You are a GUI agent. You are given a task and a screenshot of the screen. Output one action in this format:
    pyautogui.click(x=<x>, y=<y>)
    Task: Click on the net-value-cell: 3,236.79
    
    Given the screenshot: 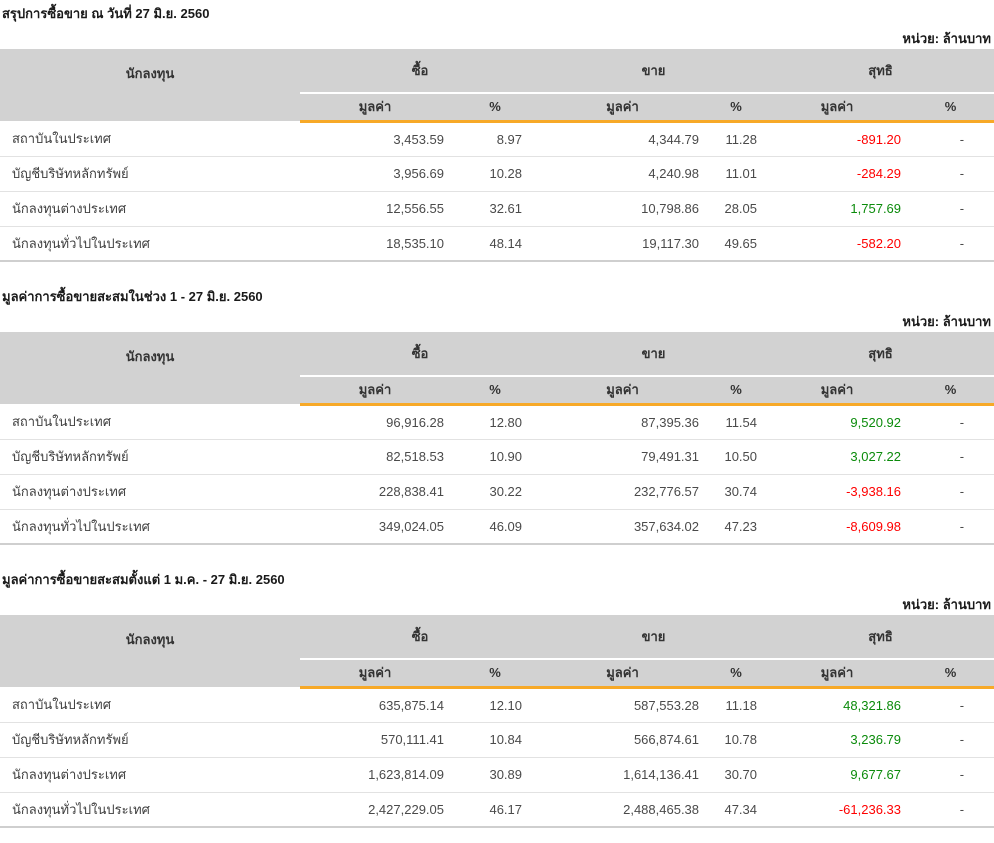 What is the action you would take?
    pyautogui.click(x=837, y=739)
    